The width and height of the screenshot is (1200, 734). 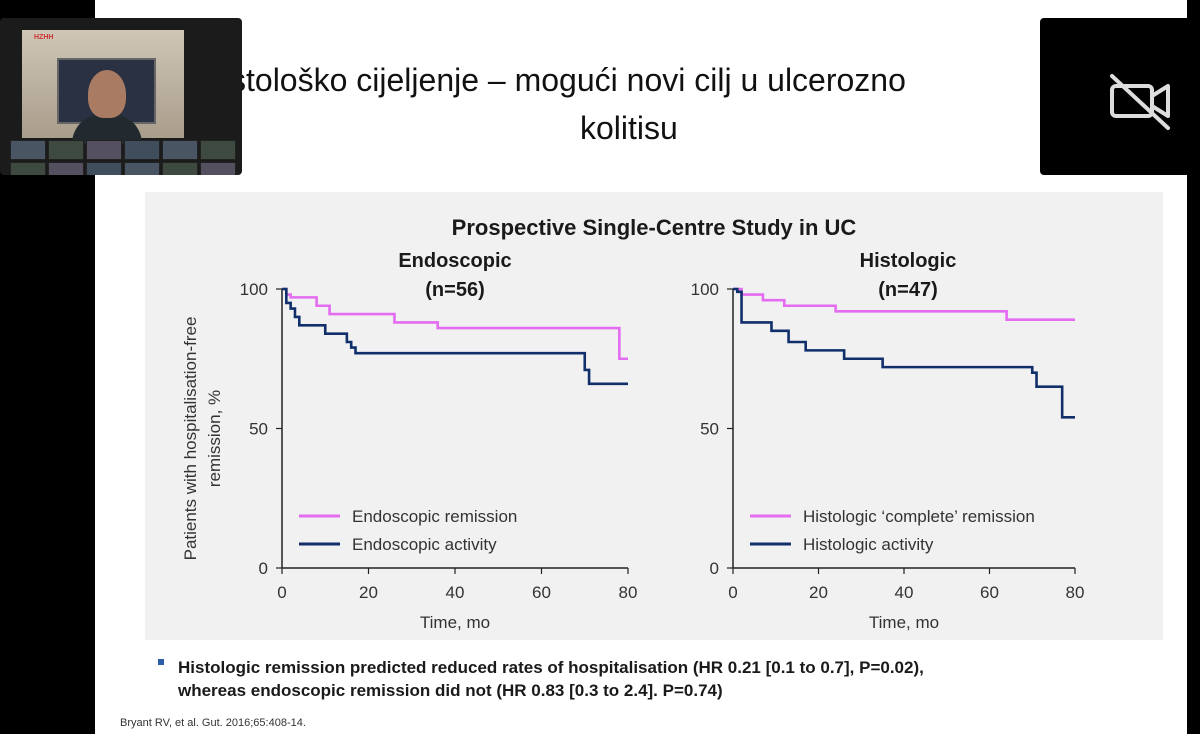 I want to click on participant-video-tile: HZHH, so click(x=121, y=96).